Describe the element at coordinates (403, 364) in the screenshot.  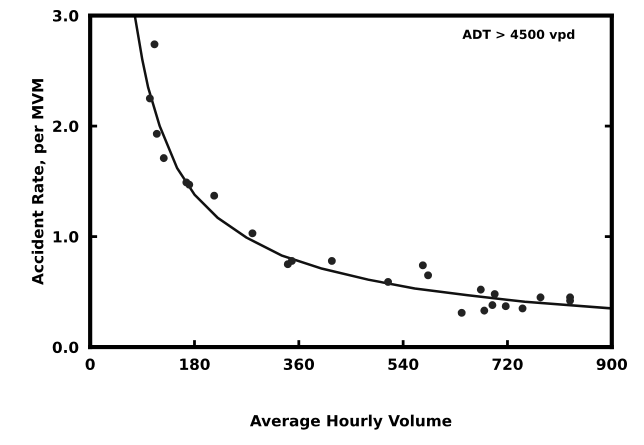
I see `x-tick-label: 540` at that location.